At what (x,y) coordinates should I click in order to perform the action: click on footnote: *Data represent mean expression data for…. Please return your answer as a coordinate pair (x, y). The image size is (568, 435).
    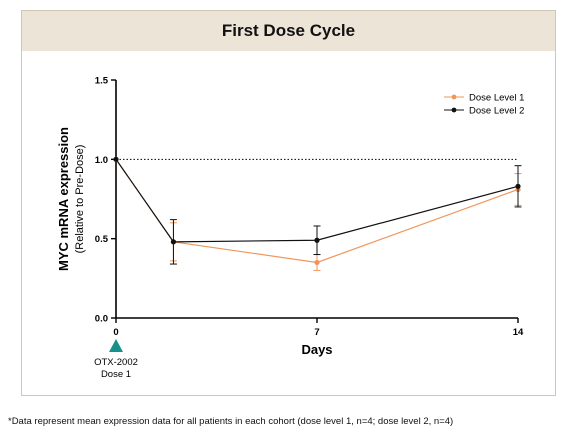
    Looking at the image, I should click on (231, 421).